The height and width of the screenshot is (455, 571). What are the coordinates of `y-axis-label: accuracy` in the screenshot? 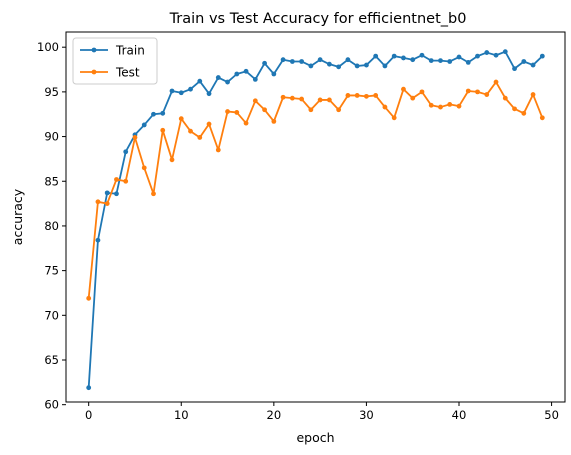 It's located at (17, 216).